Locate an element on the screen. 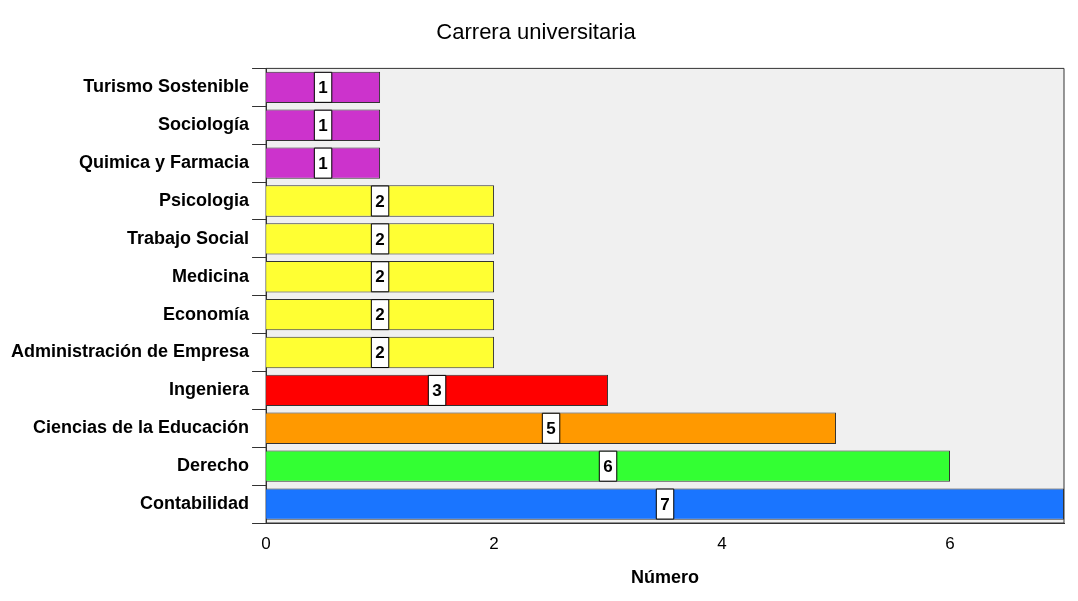  y-tick-label: Medicina is located at coordinates (211, 275).